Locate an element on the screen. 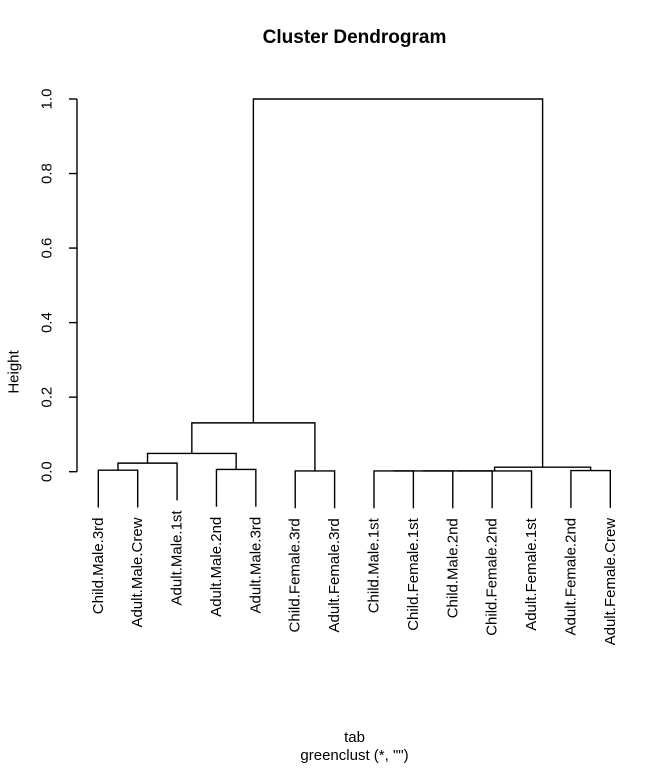 This screenshot has height=768, width=672. y-axis-title: Height is located at coordinates (14, 371).